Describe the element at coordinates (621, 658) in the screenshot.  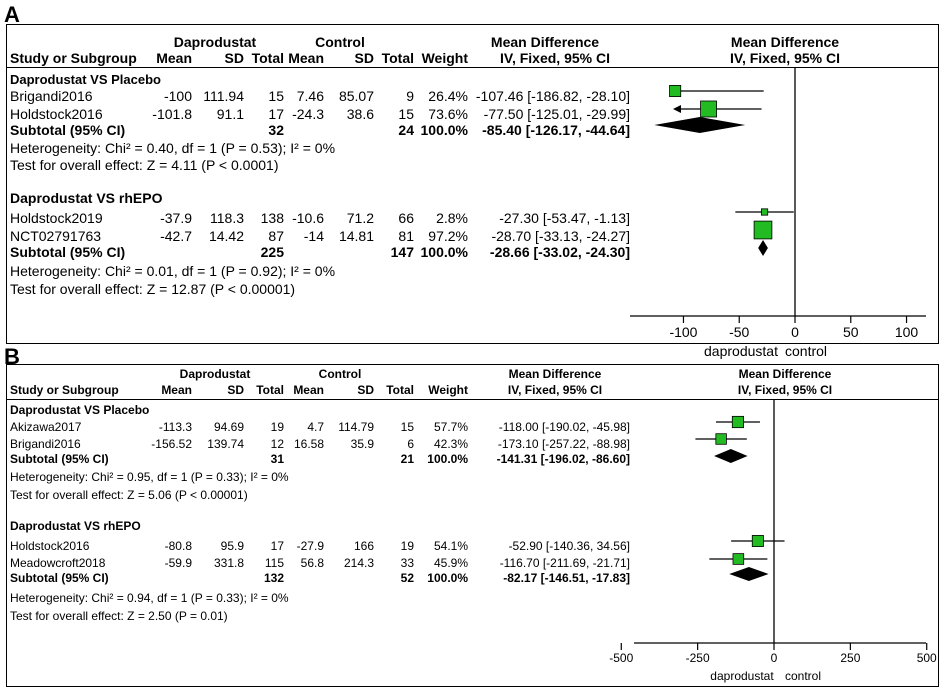
I see `x-tick-label: -500` at that location.